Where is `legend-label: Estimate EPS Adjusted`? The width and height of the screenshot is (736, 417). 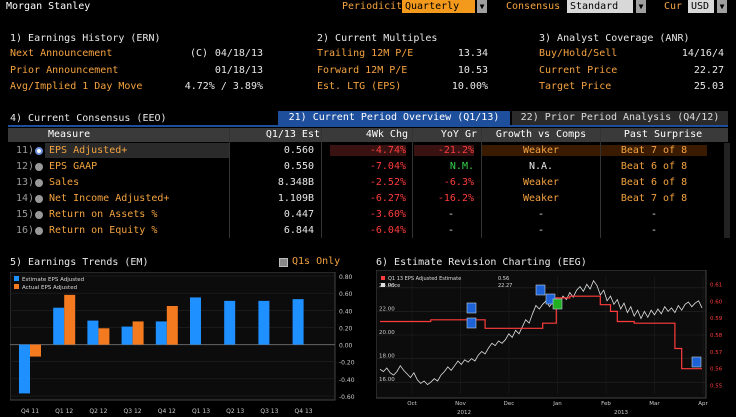
legend-label: Estimate EPS Adjusted is located at coordinates (53, 280).